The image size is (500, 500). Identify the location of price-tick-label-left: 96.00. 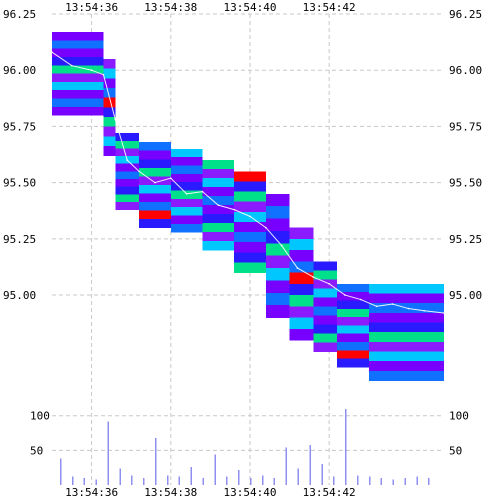
(19, 70).